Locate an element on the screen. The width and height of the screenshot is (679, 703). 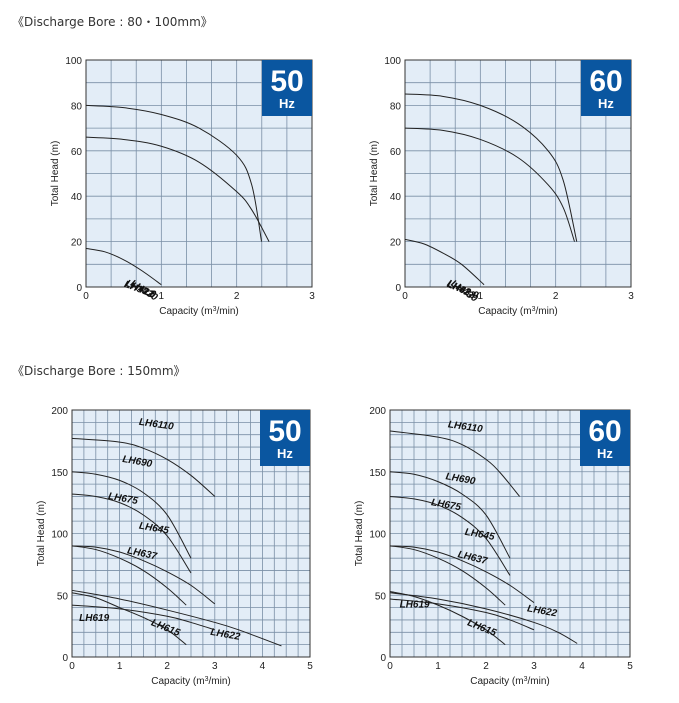
curve-lh675 is located at coordinates (131, 533).